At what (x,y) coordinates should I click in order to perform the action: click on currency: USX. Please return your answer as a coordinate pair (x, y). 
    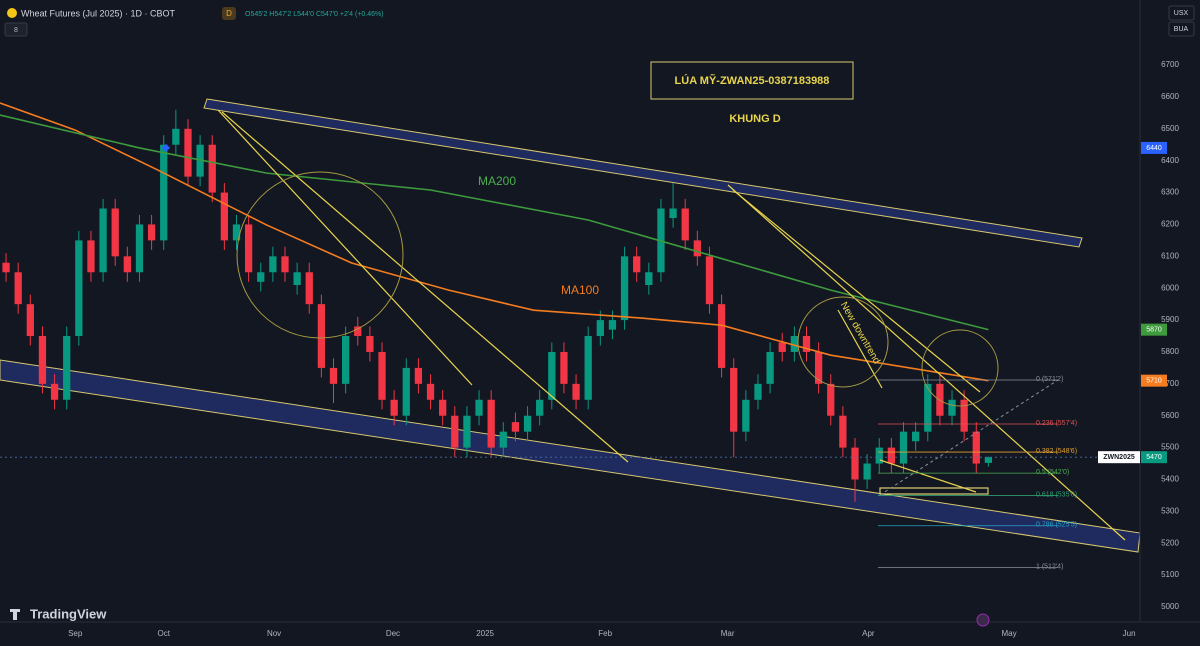
    Looking at the image, I should click on (1181, 13).